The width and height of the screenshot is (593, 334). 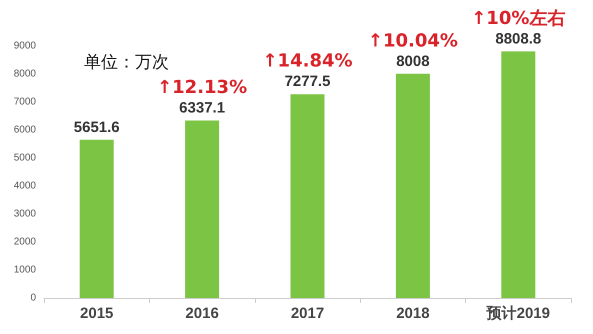 I want to click on y-tick-label: 2000, so click(x=25, y=242).